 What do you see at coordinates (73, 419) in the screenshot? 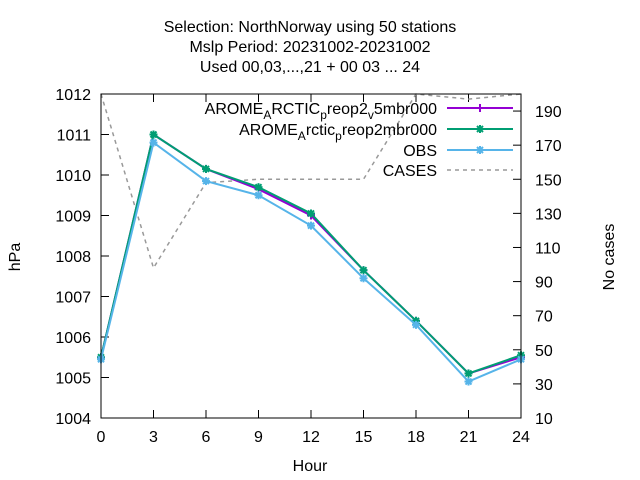
I see `y-tick-label: 1004` at bounding box center [73, 419].